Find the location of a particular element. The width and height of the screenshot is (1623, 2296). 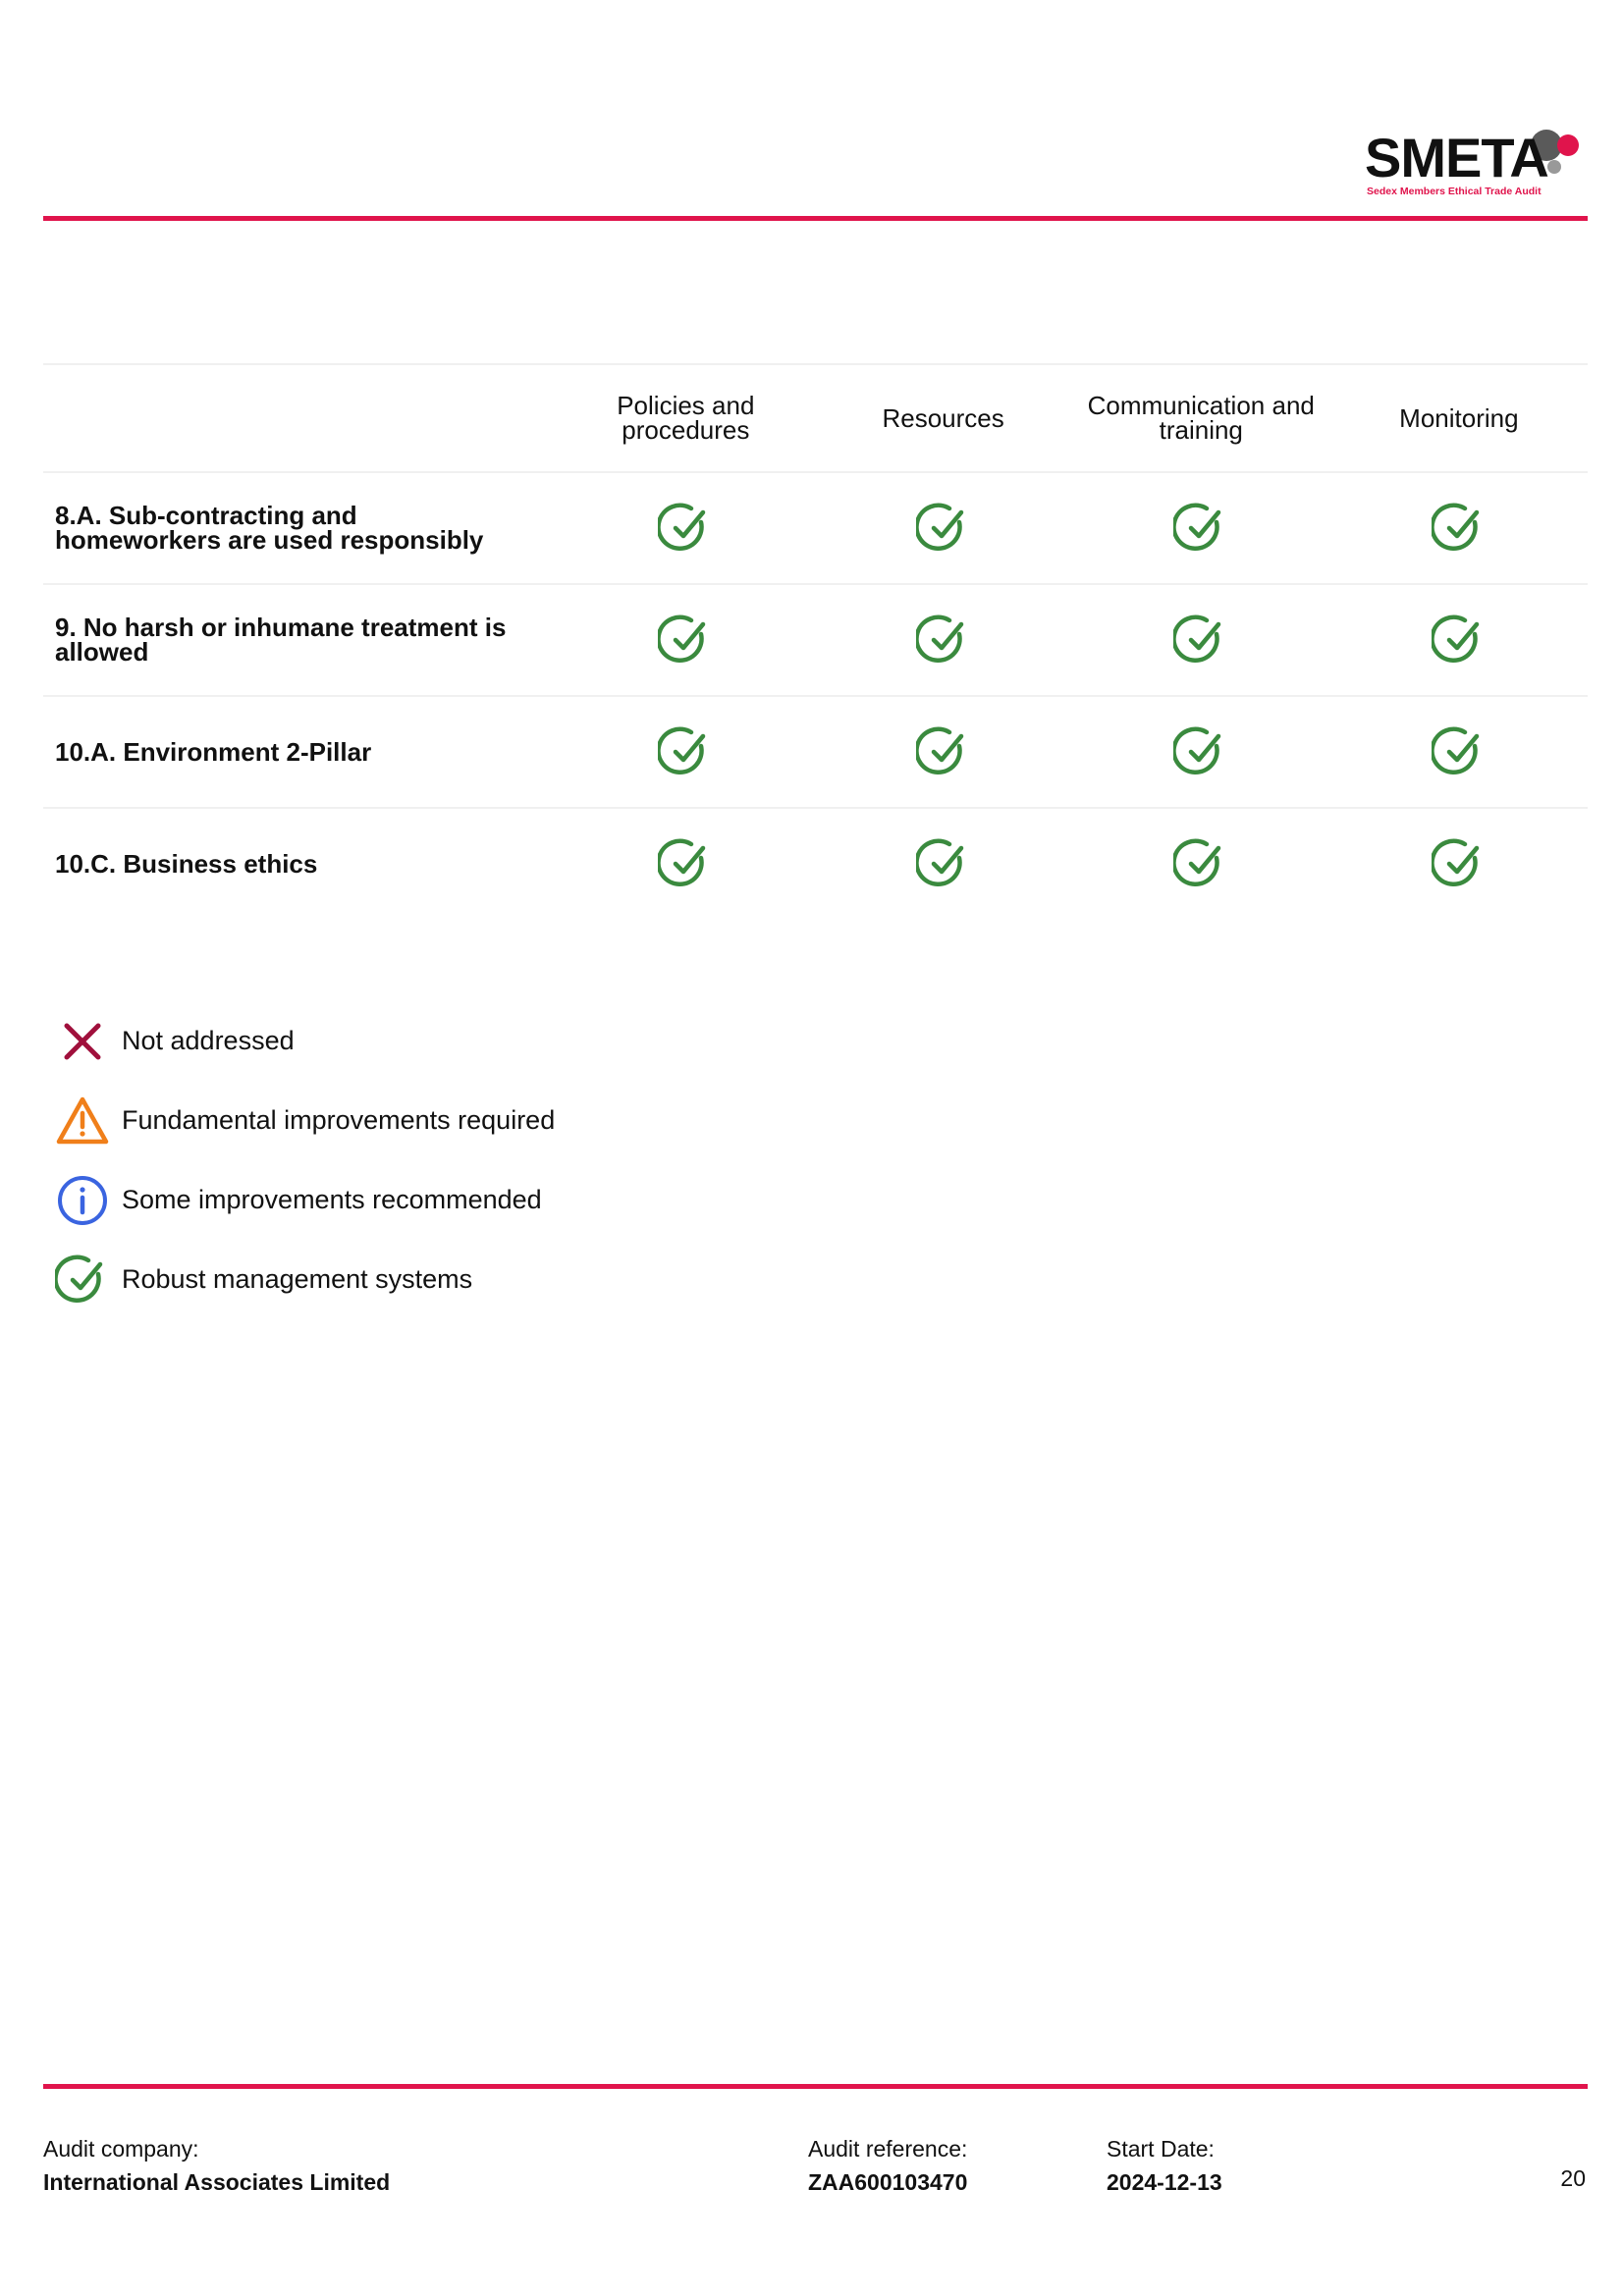

svg-text:Sedex Members Ethical Trade Au: Sedex Members Ethical Trade Audit is located at coordinates (1454, 191).